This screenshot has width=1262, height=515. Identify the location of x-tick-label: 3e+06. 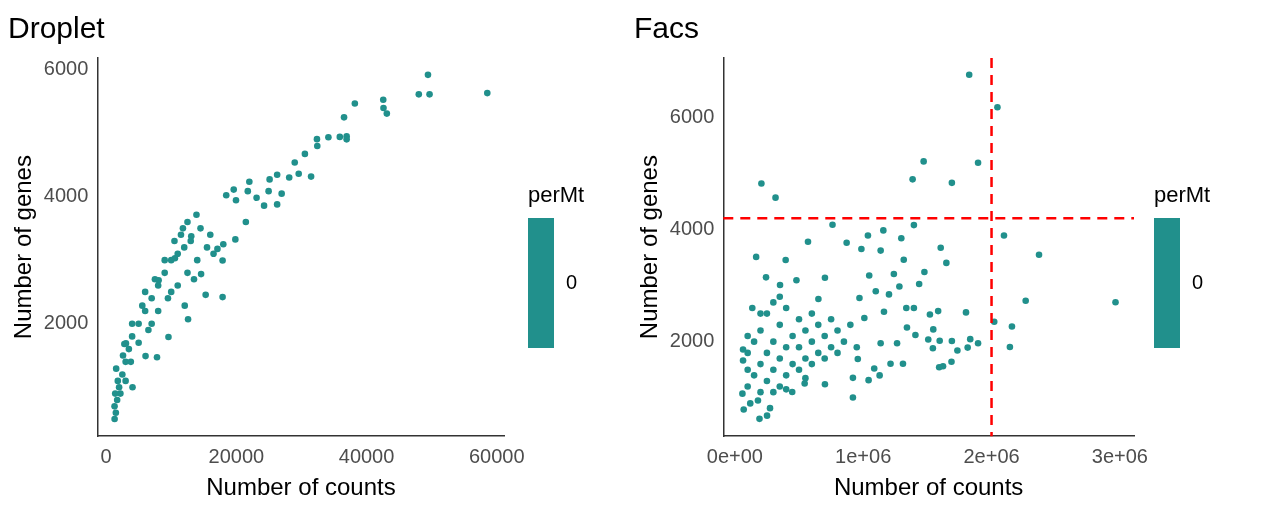
(1119, 455).